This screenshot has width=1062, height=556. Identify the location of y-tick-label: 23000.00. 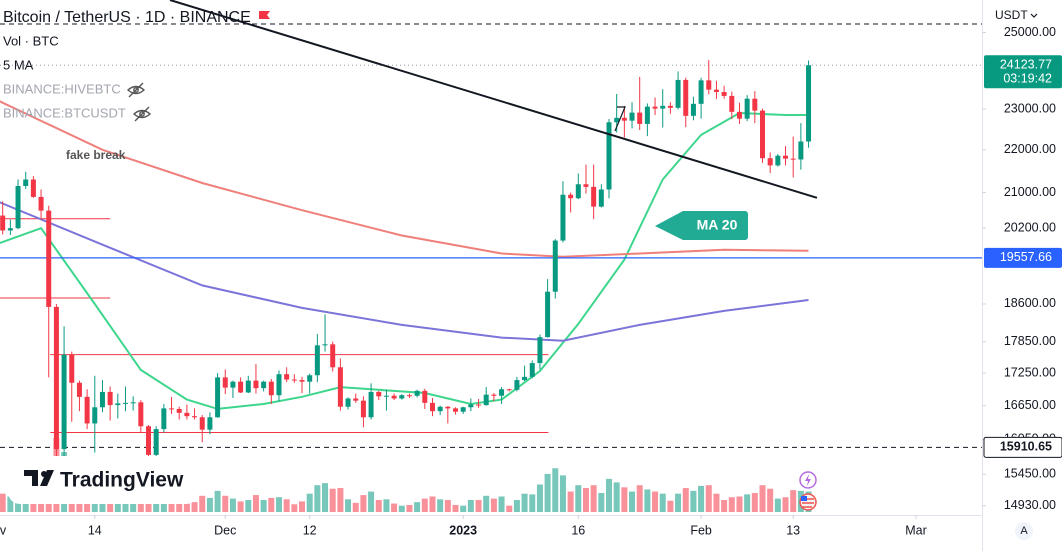
(1030, 108).